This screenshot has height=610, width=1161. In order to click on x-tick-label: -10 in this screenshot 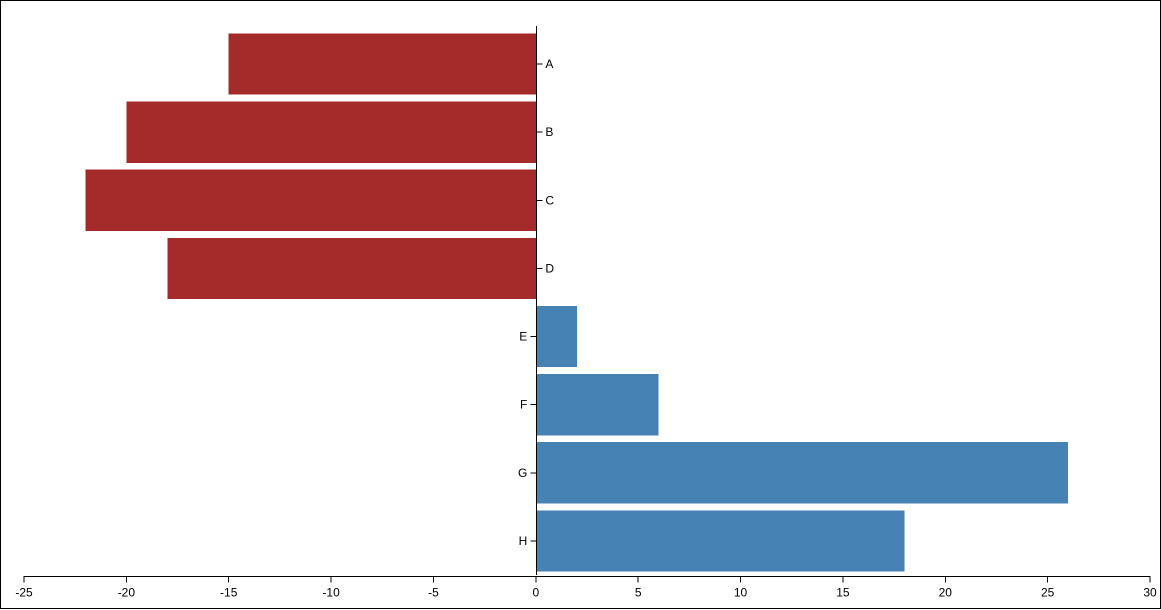, I will do `click(331, 593)`.